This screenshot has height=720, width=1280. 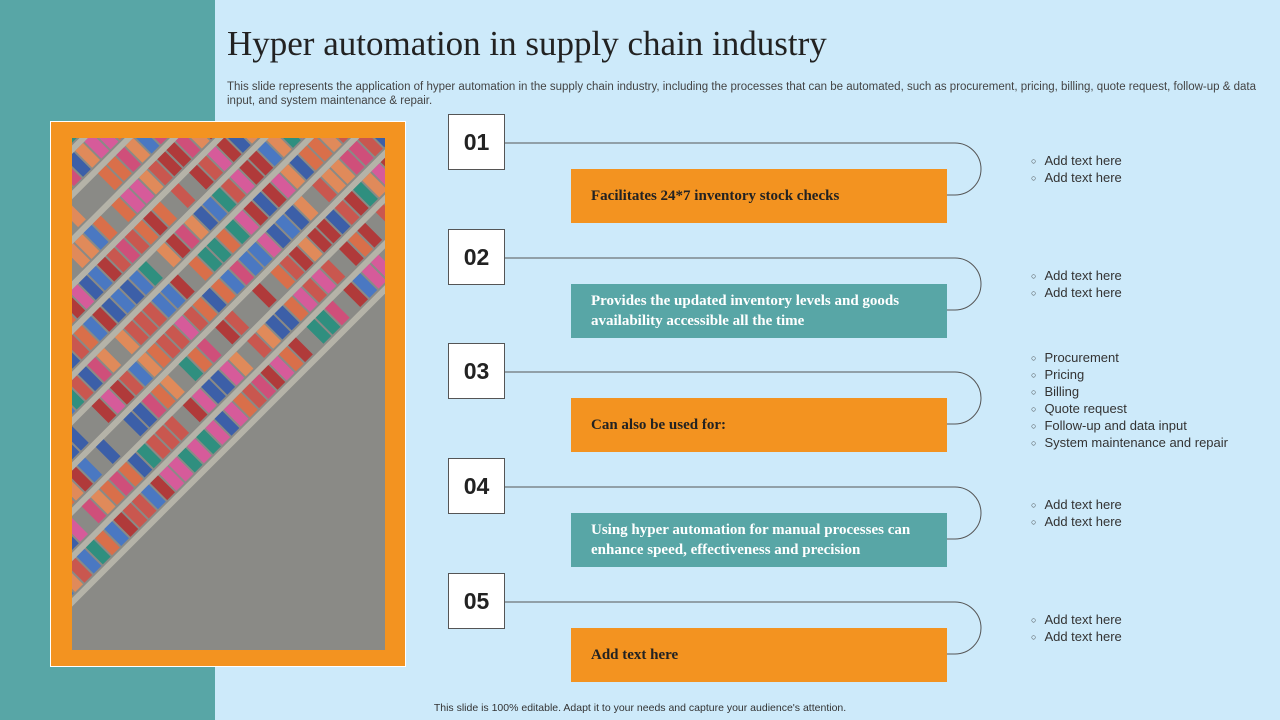 I want to click on step-number: 01, so click(x=476, y=142).